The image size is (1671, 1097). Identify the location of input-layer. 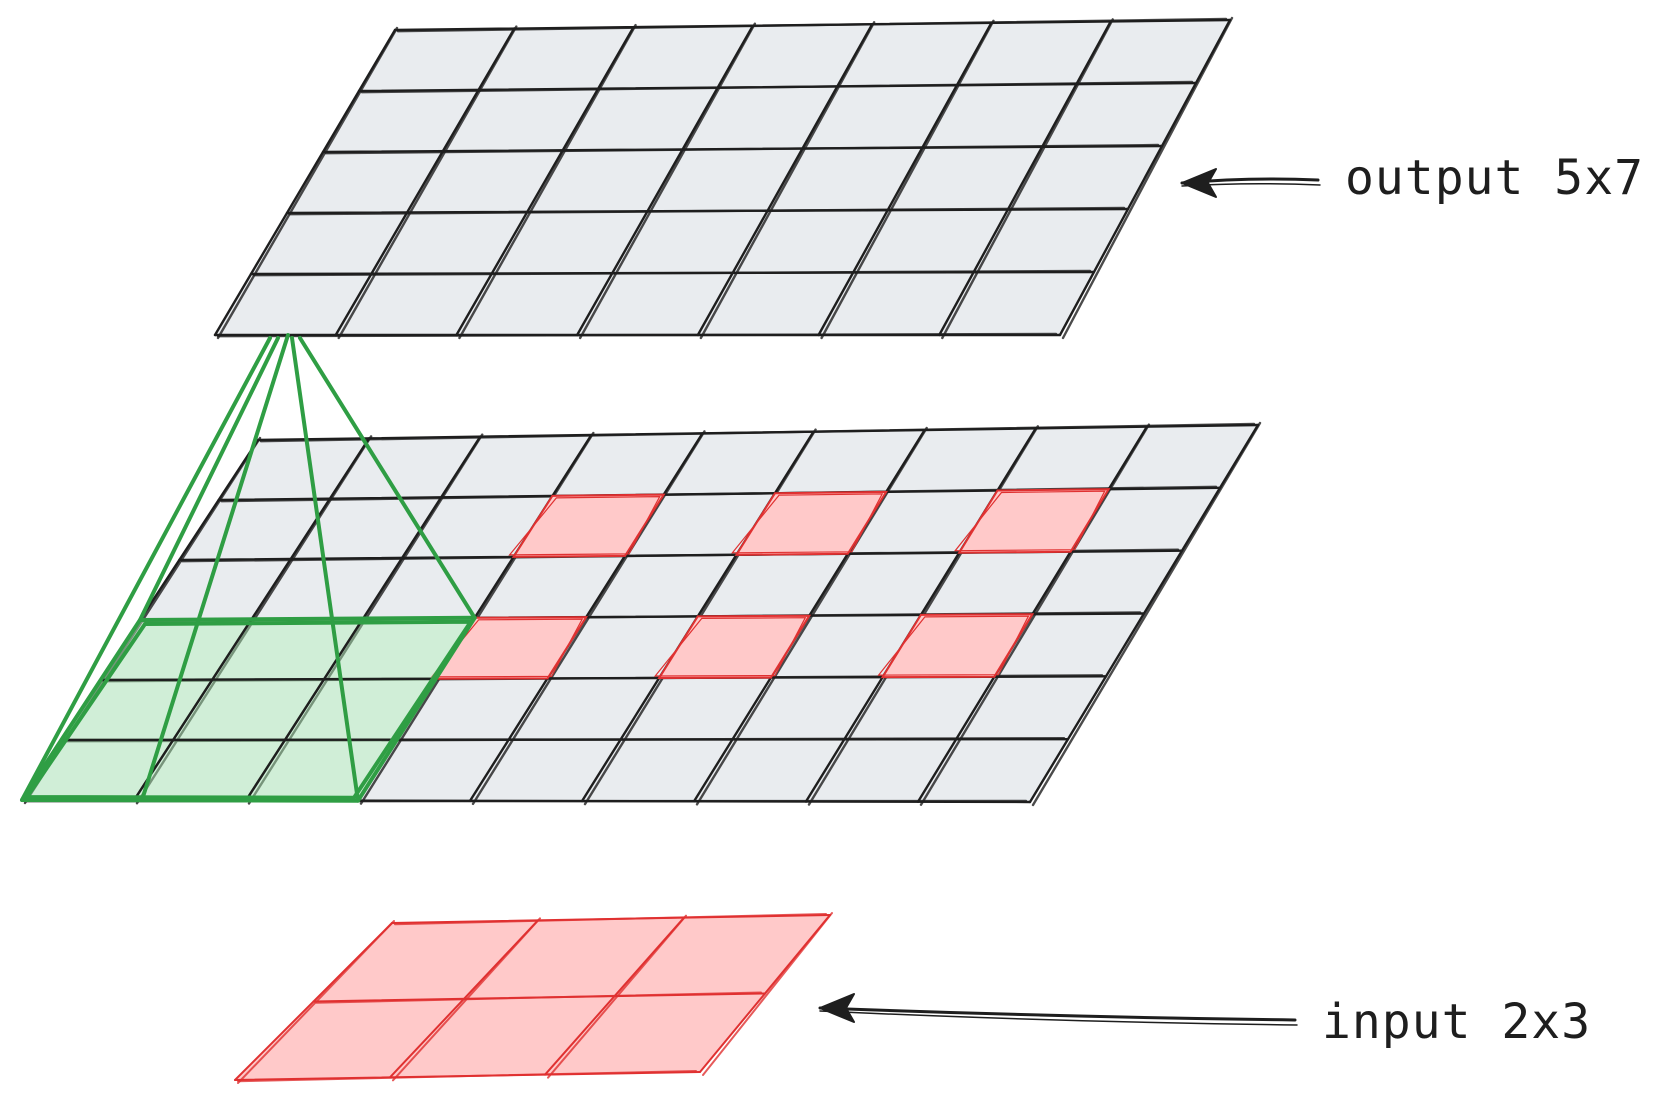
(533, 998).